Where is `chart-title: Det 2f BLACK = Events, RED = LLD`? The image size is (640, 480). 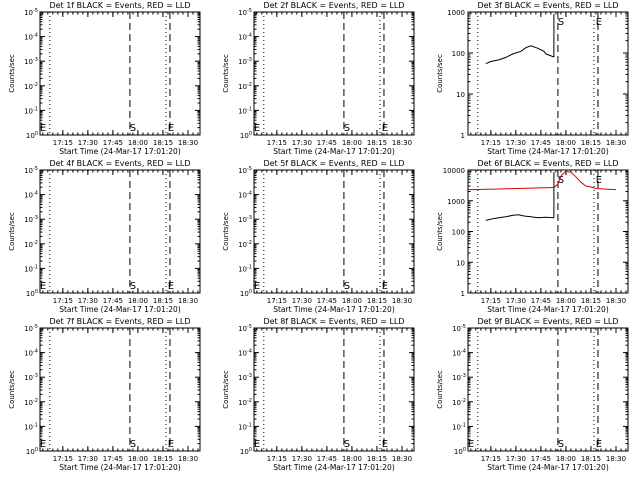
chart-title: Det 2f BLACK = Events, RED = LLD is located at coordinates (333, 5).